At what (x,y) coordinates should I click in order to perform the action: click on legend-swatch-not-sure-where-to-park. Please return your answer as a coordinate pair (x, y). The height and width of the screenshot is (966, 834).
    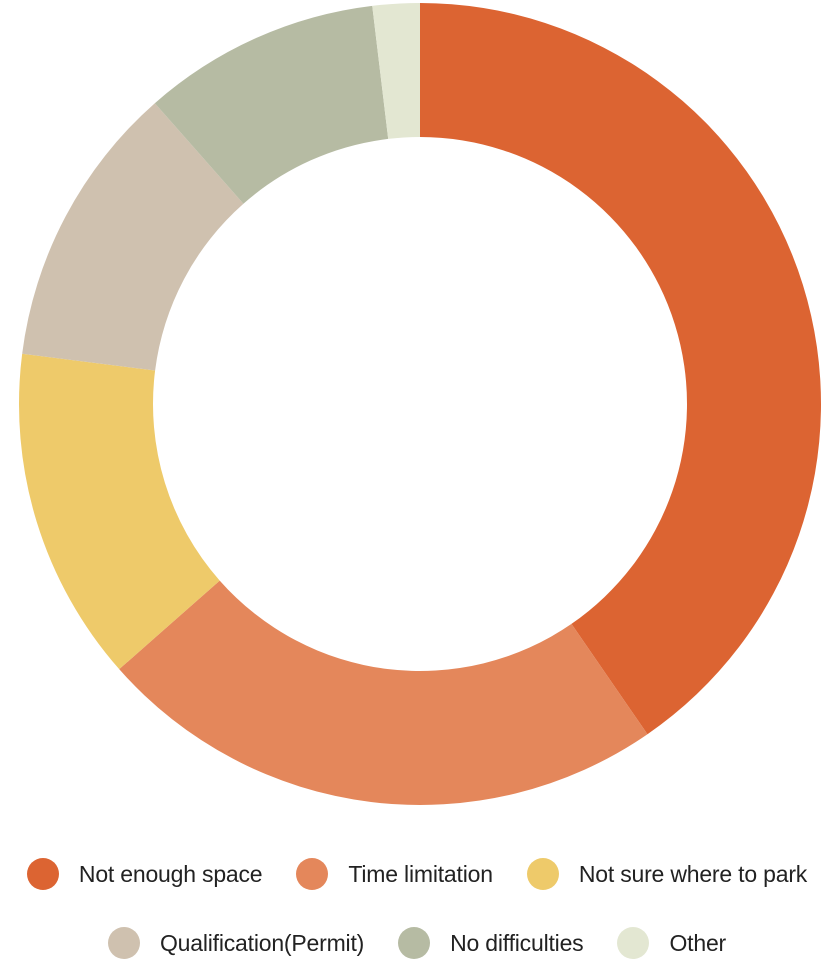
    Looking at the image, I should click on (542, 874).